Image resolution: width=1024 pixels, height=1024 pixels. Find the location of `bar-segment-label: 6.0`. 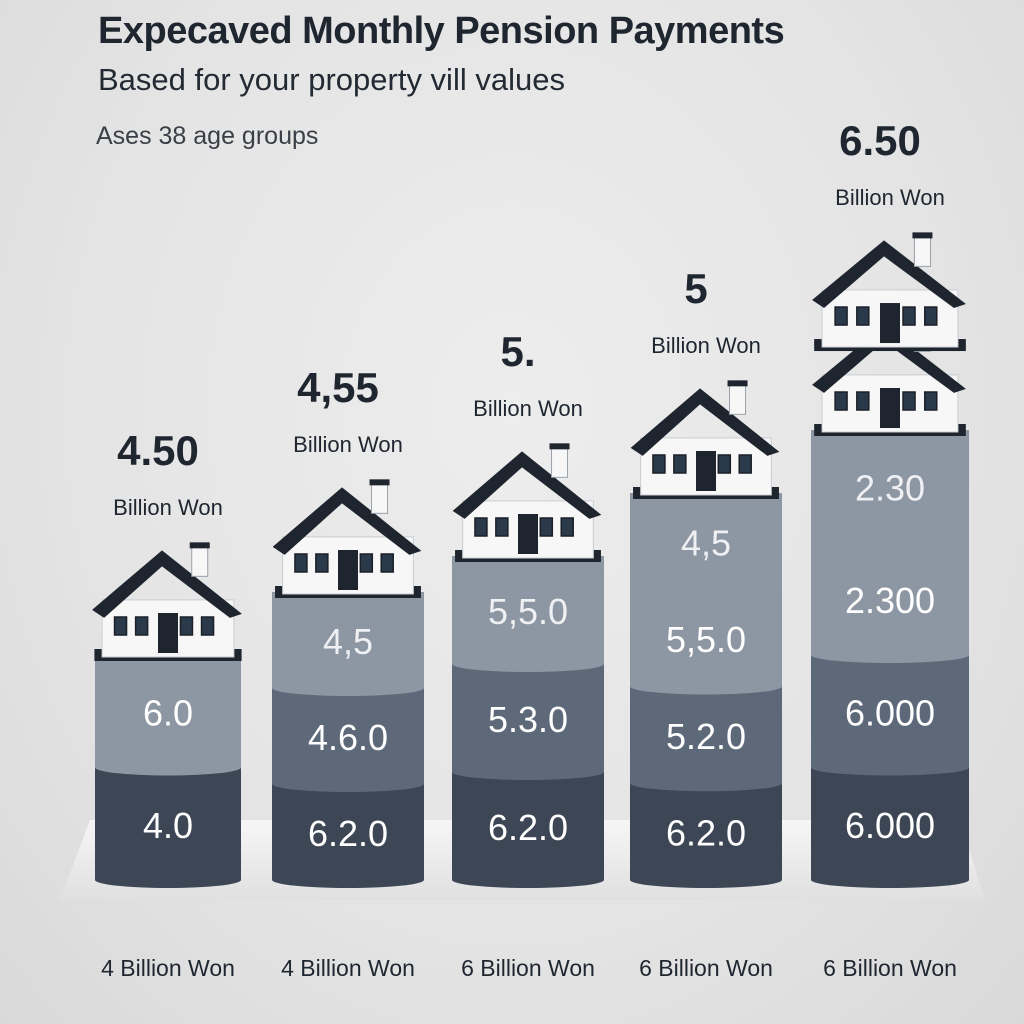

bar-segment-label: 6.0 is located at coordinates (168, 712).